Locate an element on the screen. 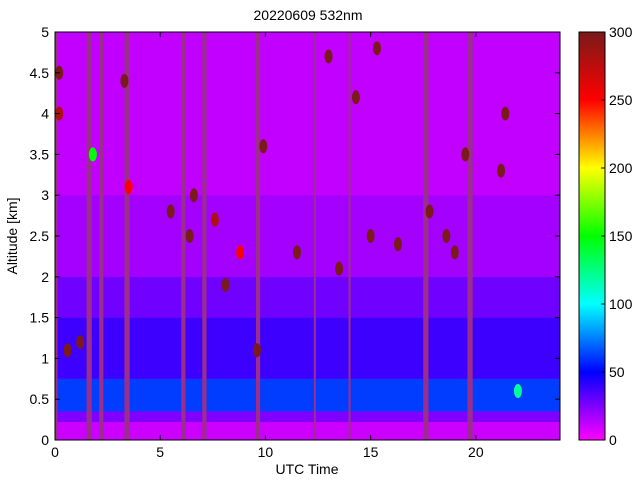 Image resolution: width=640 pixels, height=480 pixels. y-tick-label: 2 is located at coordinates (45, 277).